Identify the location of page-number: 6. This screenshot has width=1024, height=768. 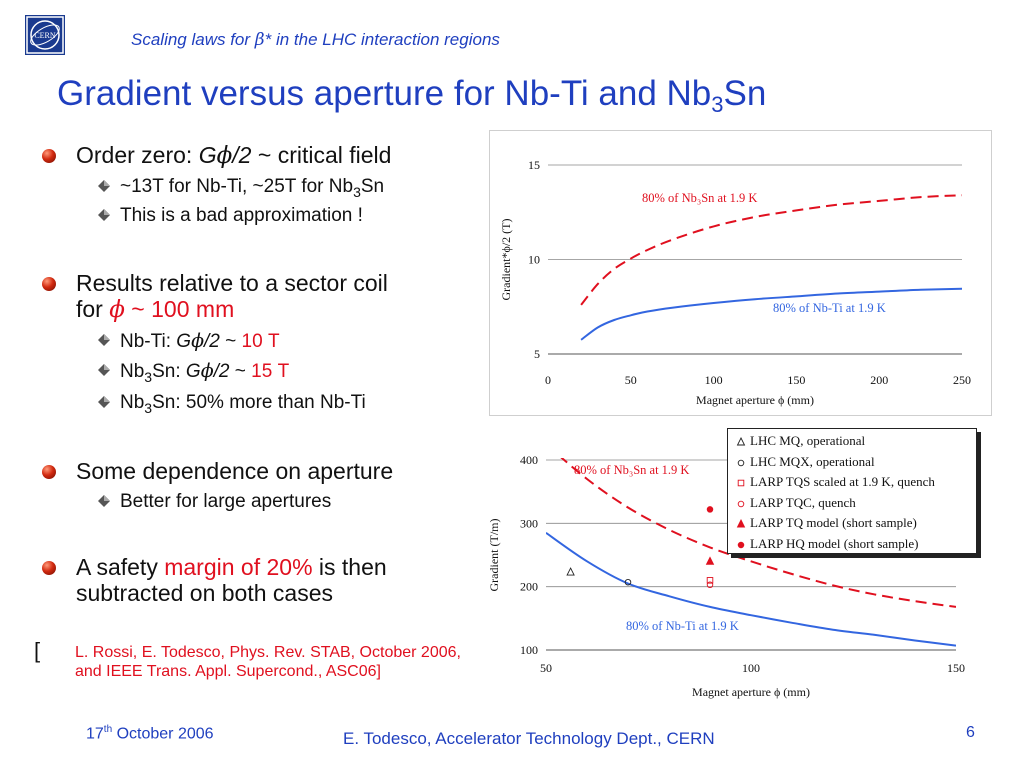
(970, 732).